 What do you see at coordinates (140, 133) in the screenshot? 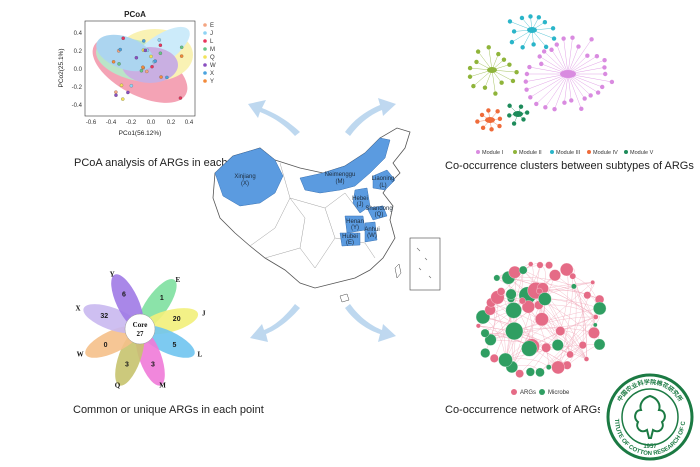
I see `pcoa-xlabel: PCo1(56.12%)` at bounding box center [140, 133].